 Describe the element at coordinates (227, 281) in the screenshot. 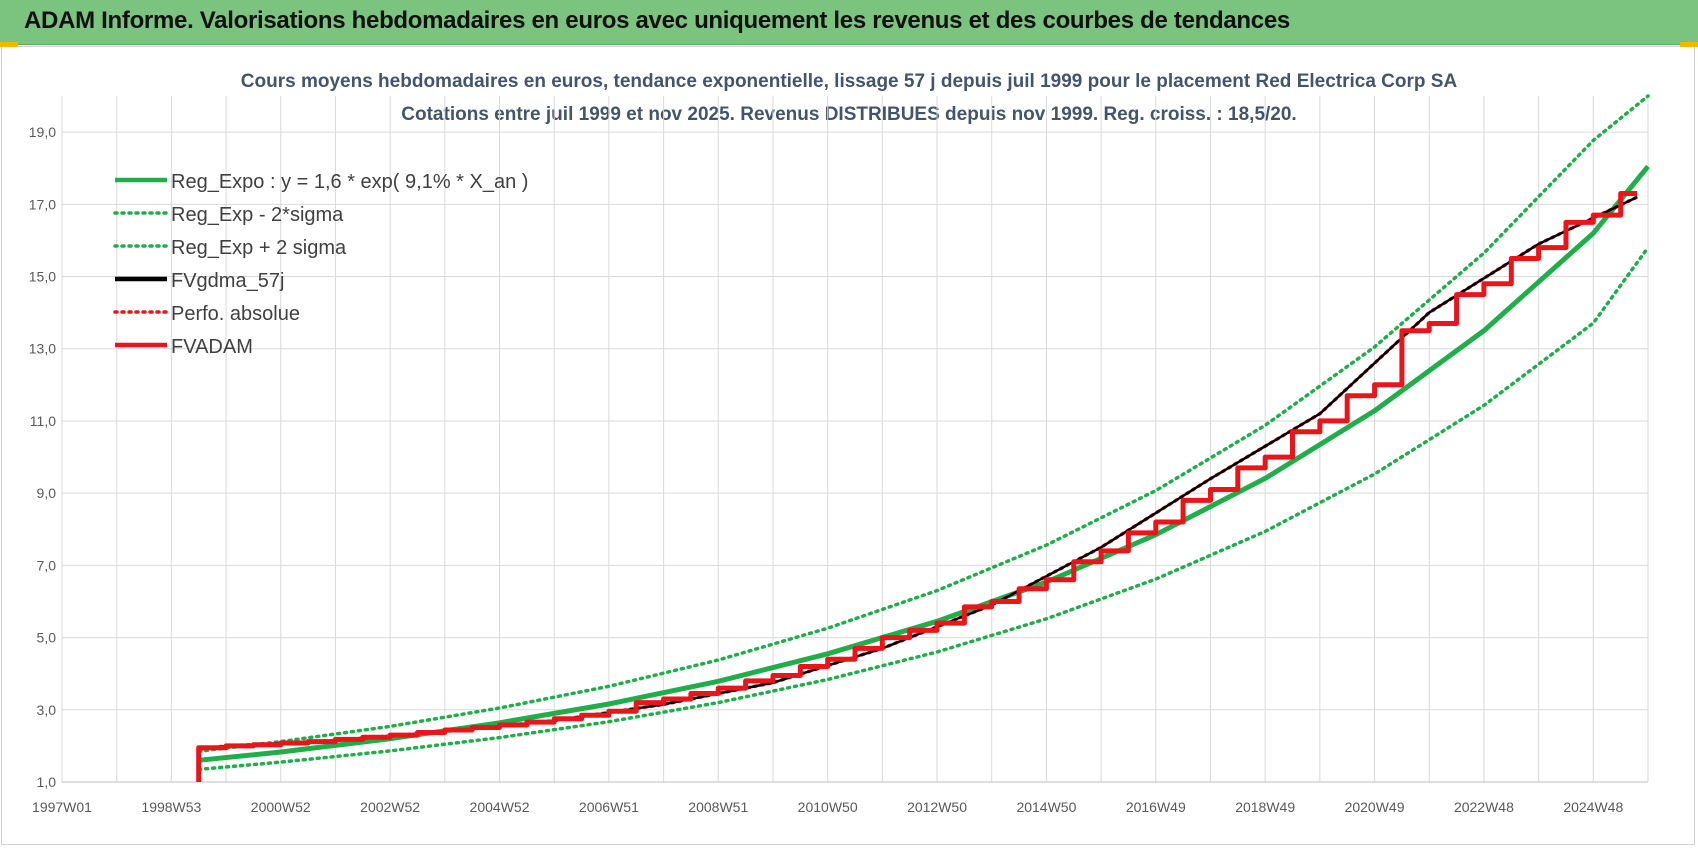

I see `legend-label: FVgdma_57j` at that location.